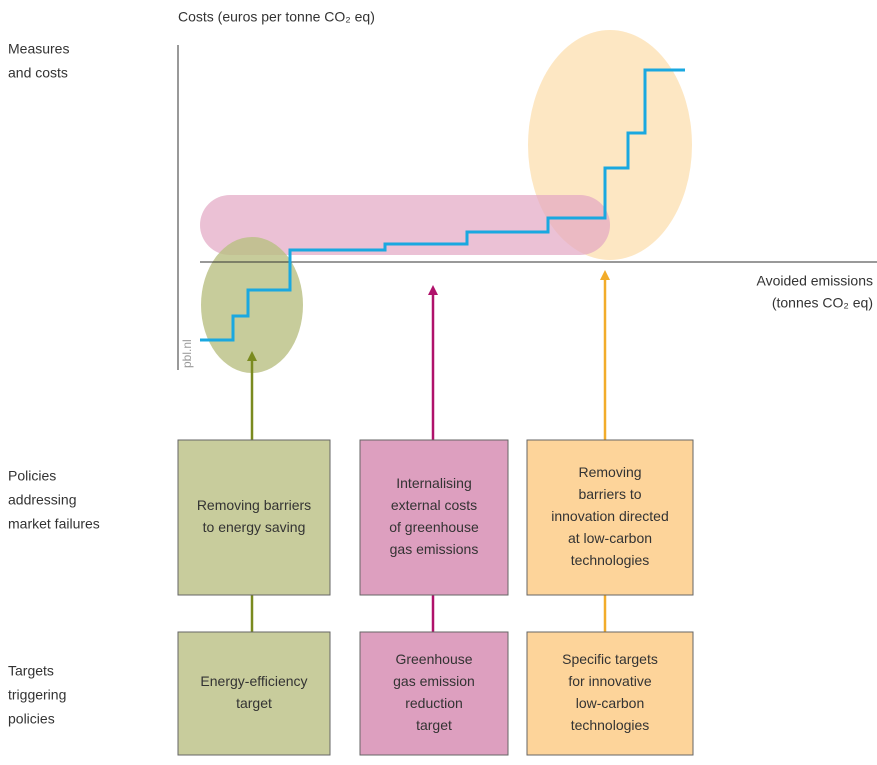 The image size is (877, 765). I want to click on box-text: reduction, so click(434, 703).